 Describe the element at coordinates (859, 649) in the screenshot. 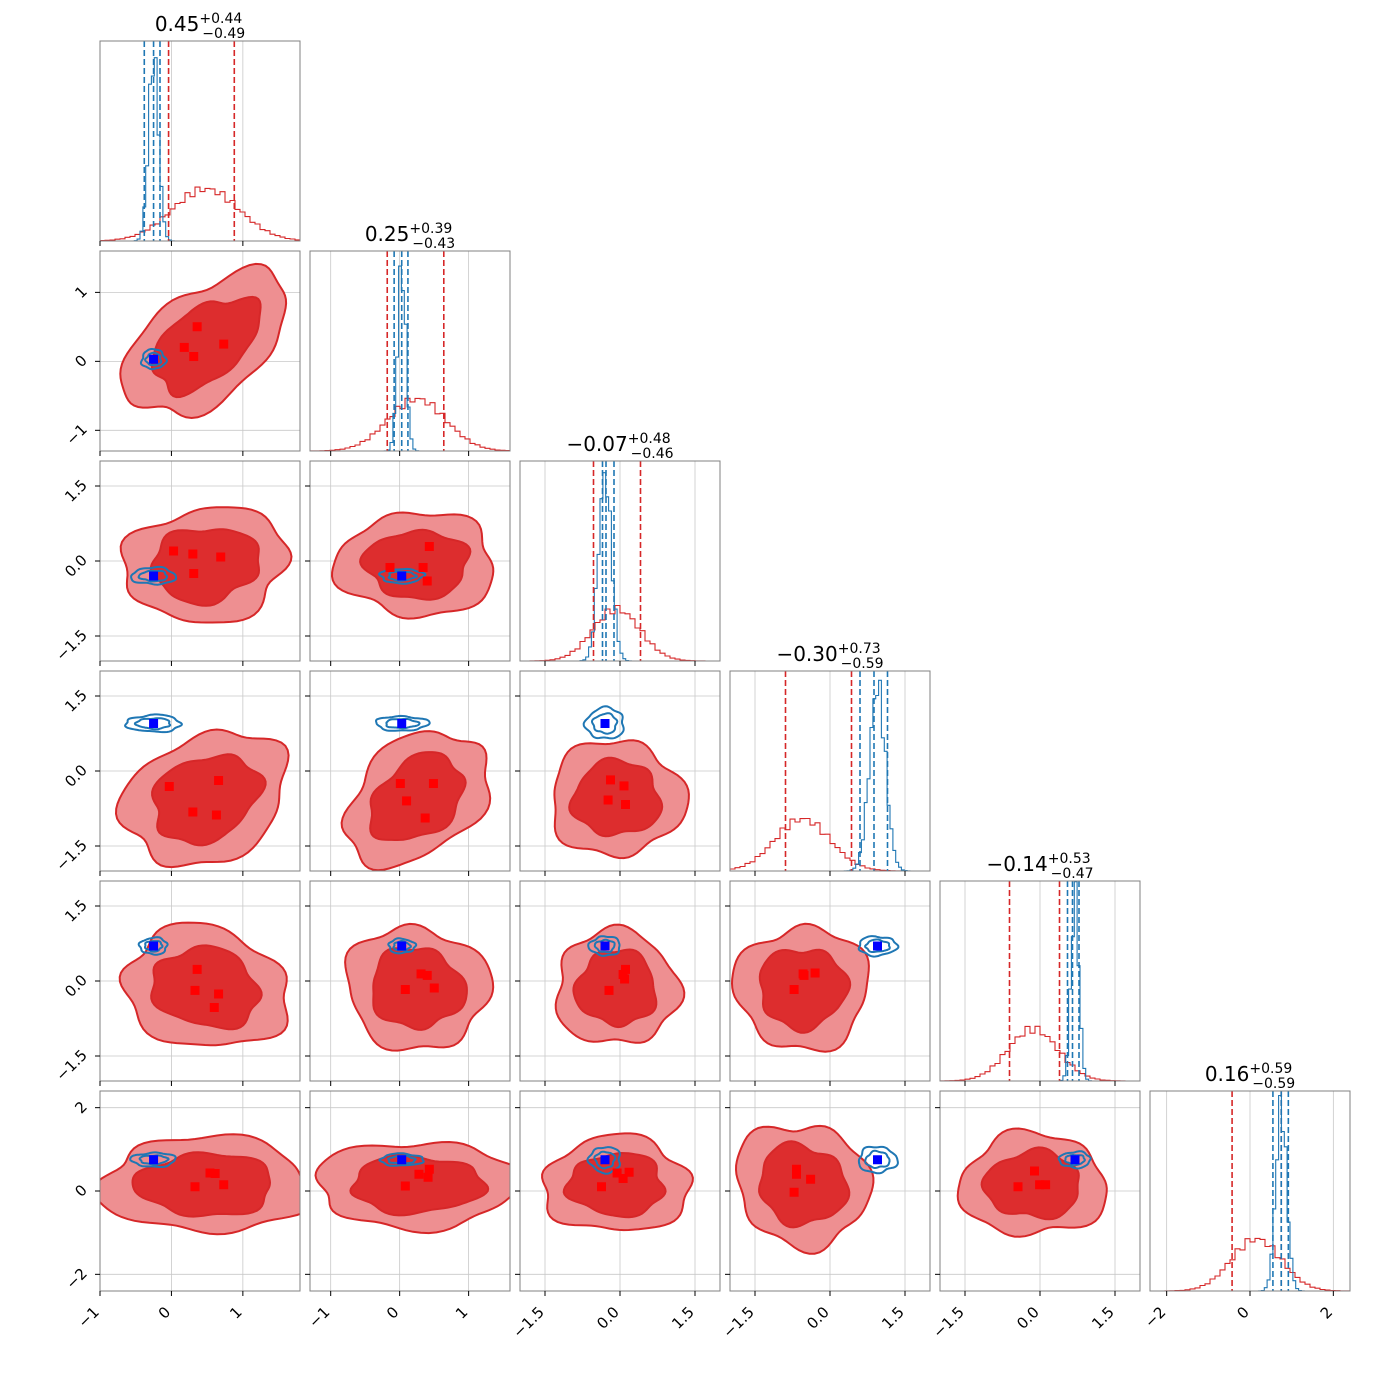

I see `title-plus-error: +0.73` at that location.